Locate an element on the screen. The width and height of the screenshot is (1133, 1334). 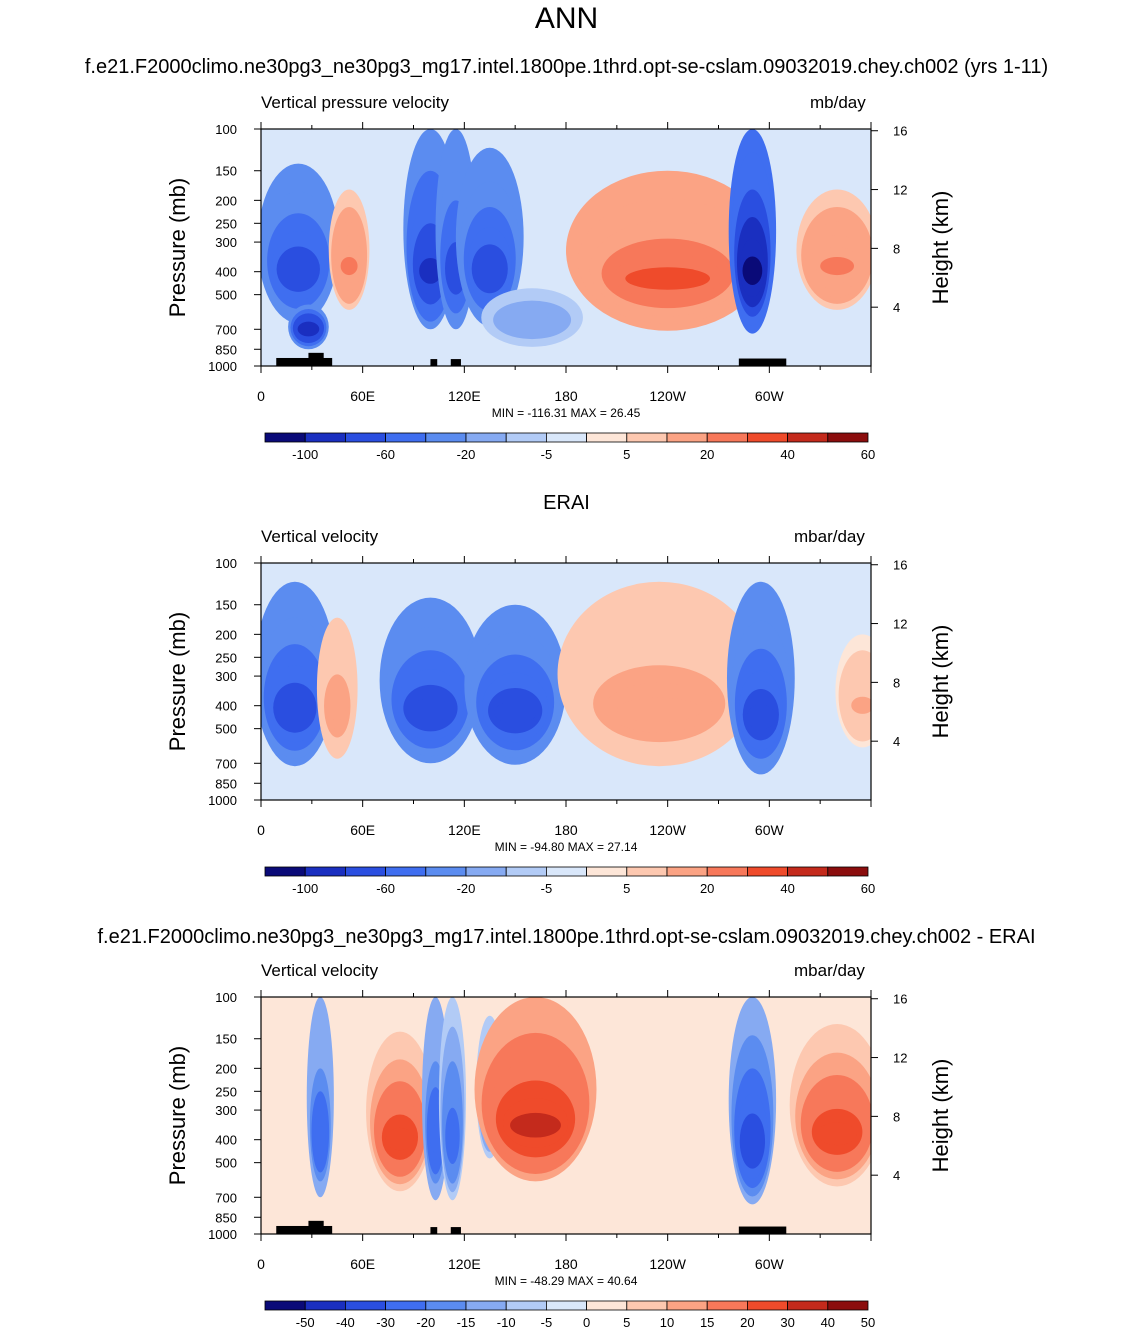
pressure-tick-label: 850 is located at coordinates (226, 349).